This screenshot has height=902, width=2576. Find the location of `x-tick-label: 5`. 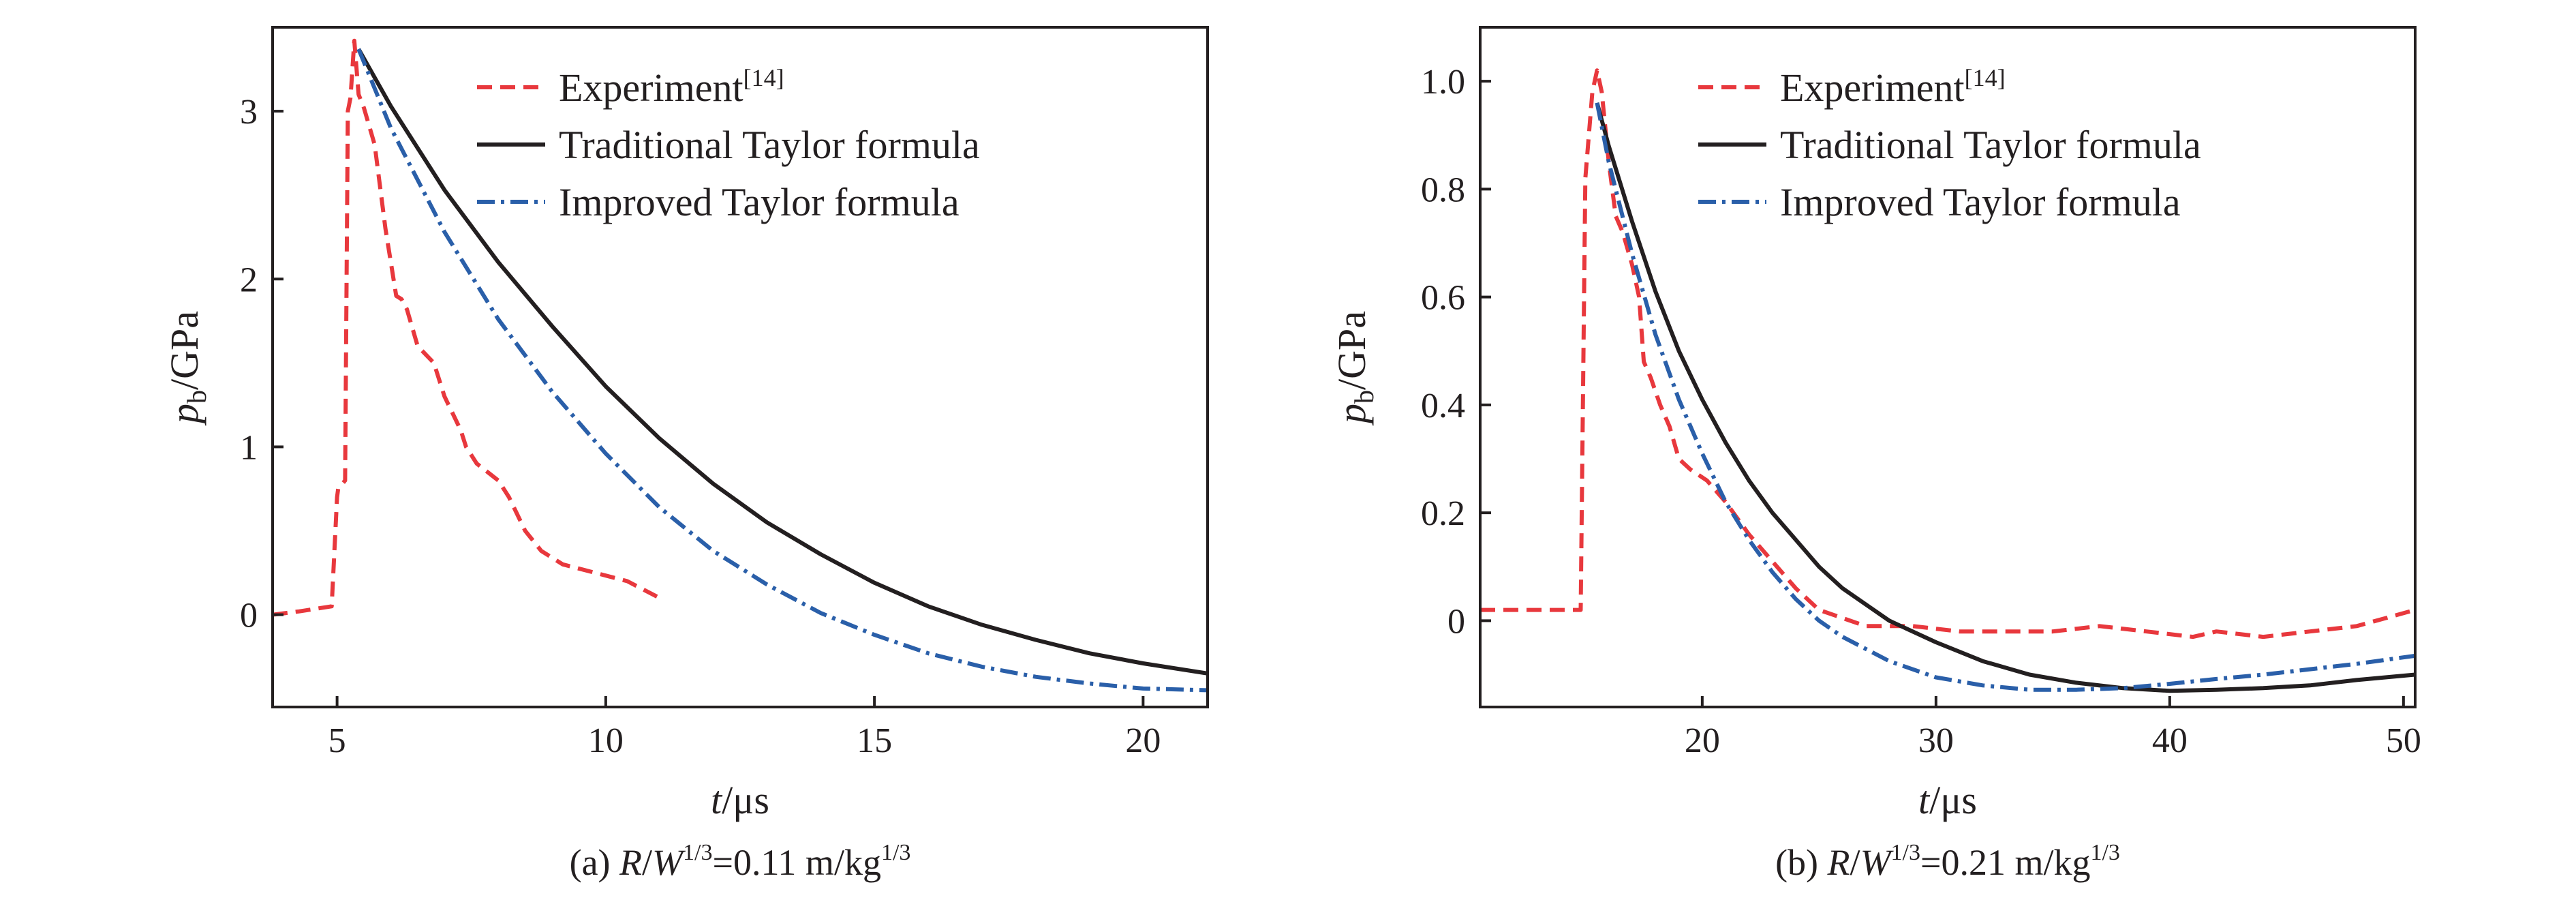

x-tick-label: 5 is located at coordinates (337, 741).